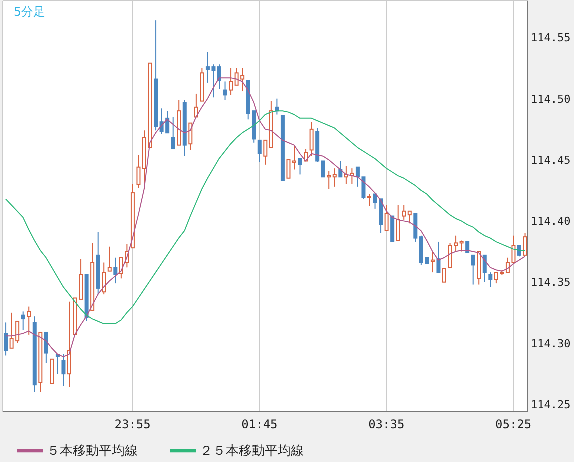 Image resolution: width=574 pixels, height=462 pixels. I want to click on y-tick-label: 114.50, so click(551, 99).